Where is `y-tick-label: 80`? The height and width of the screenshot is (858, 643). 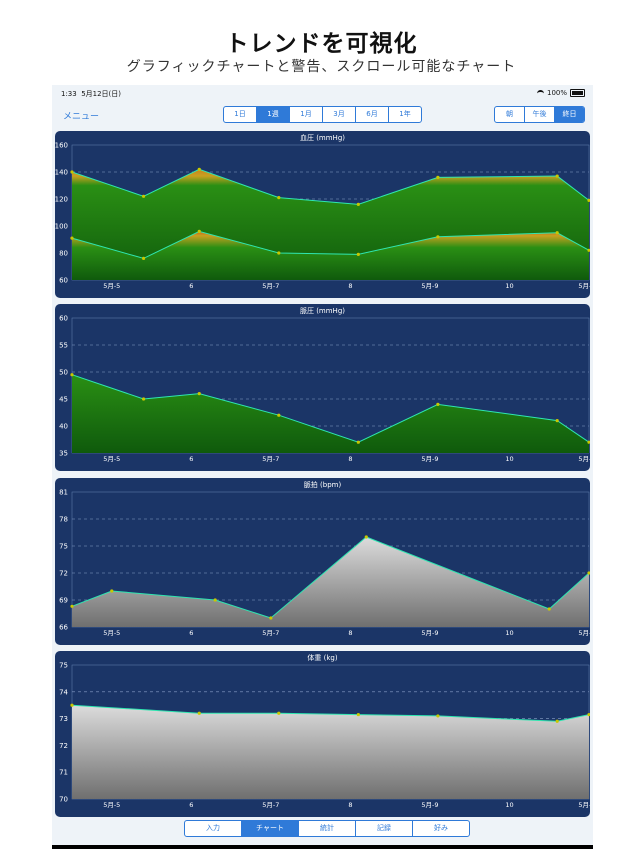
y-tick-label: 80 is located at coordinates (63, 254).